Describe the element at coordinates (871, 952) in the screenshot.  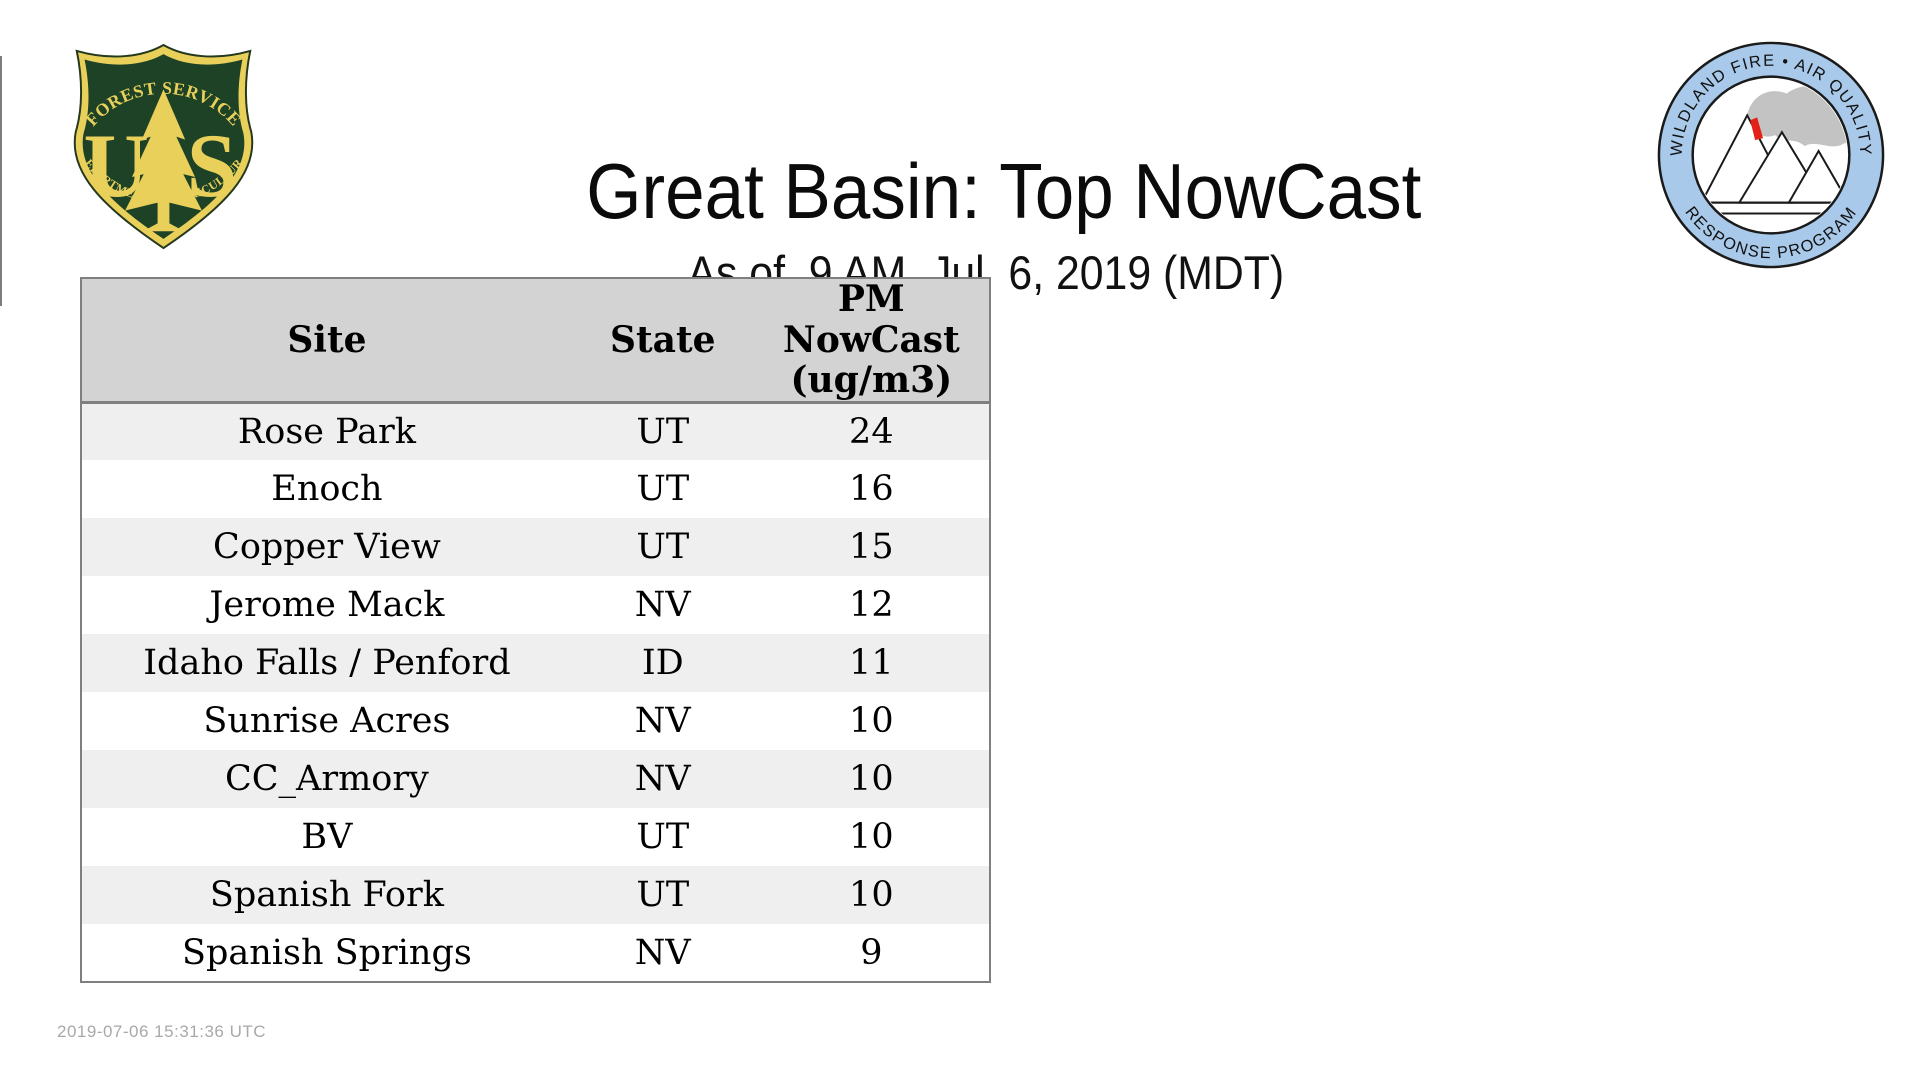
I see `value-cell: 9` at that location.